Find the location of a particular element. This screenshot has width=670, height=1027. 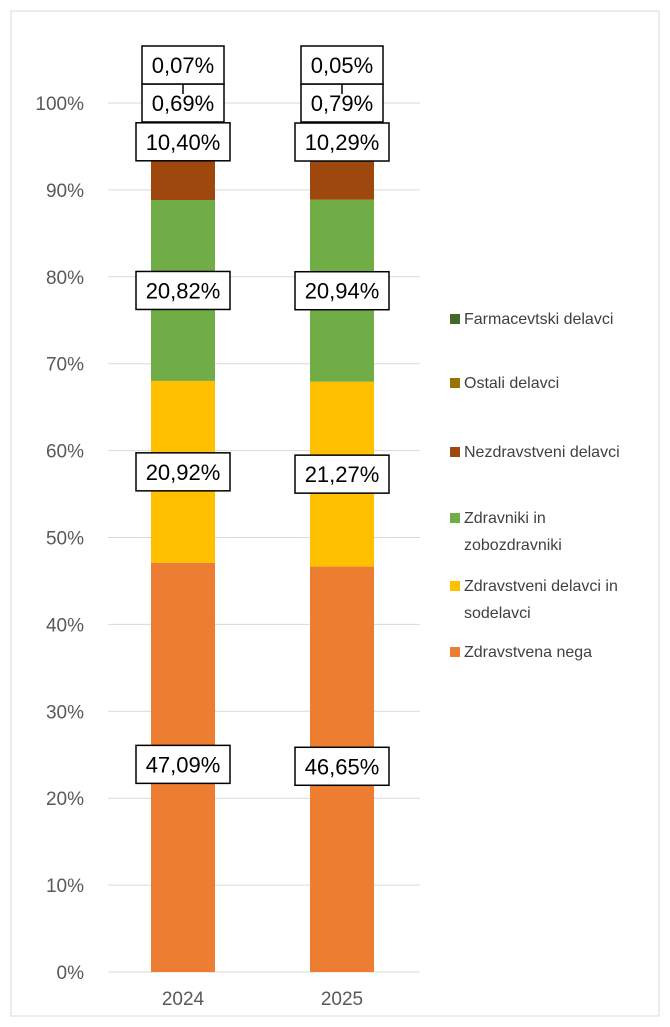

data-label-text: 20,92% is located at coordinates (183, 472).